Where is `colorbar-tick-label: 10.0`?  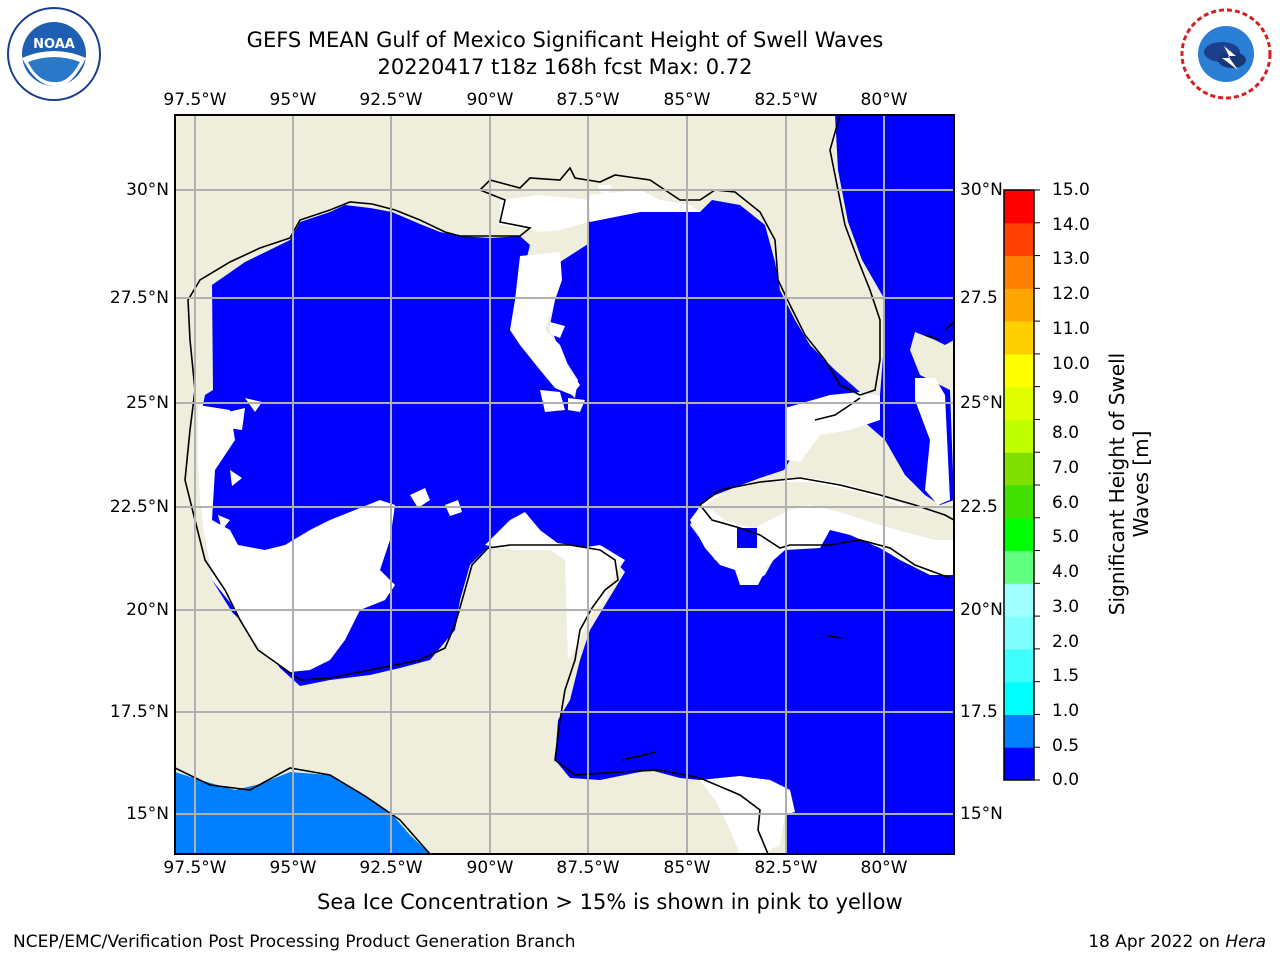 colorbar-tick-label: 10.0 is located at coordinates (1071, 364).